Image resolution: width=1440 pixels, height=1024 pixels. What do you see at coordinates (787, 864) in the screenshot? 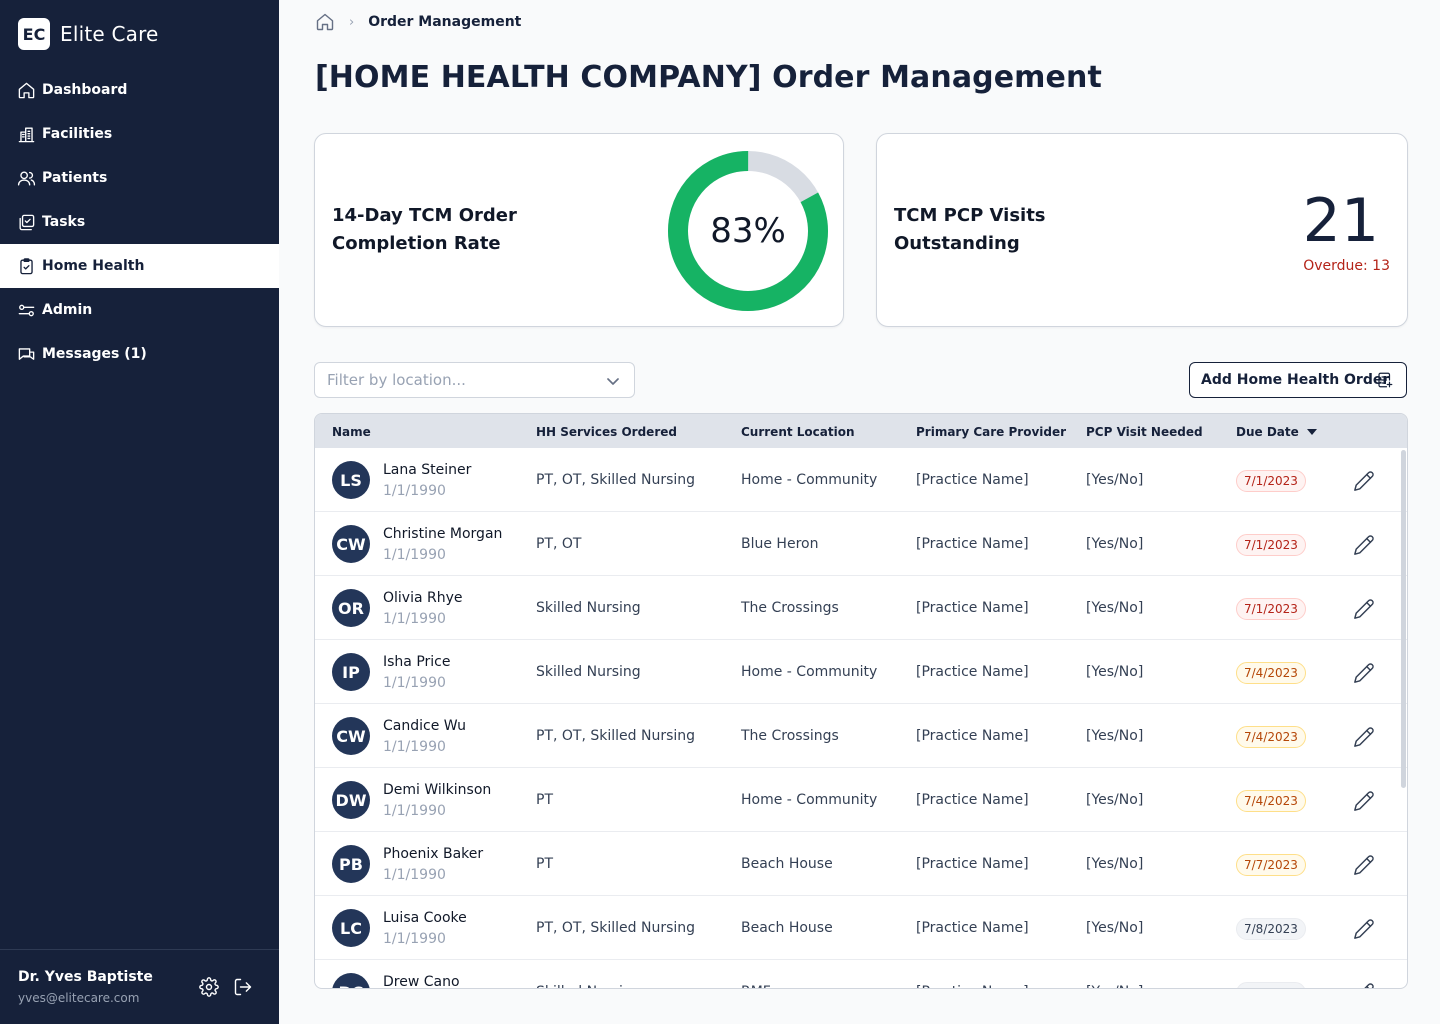
I see `location-cell: Beach House` at bounding box center [787, 864].